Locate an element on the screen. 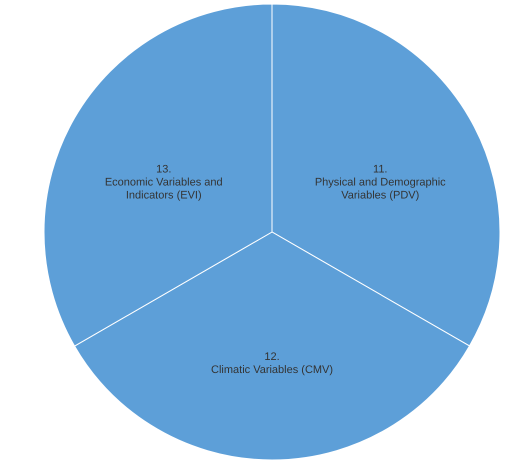  slice-label: 11. Physical and Demographic Variables (PDV) is located at coordinates (380, 182).